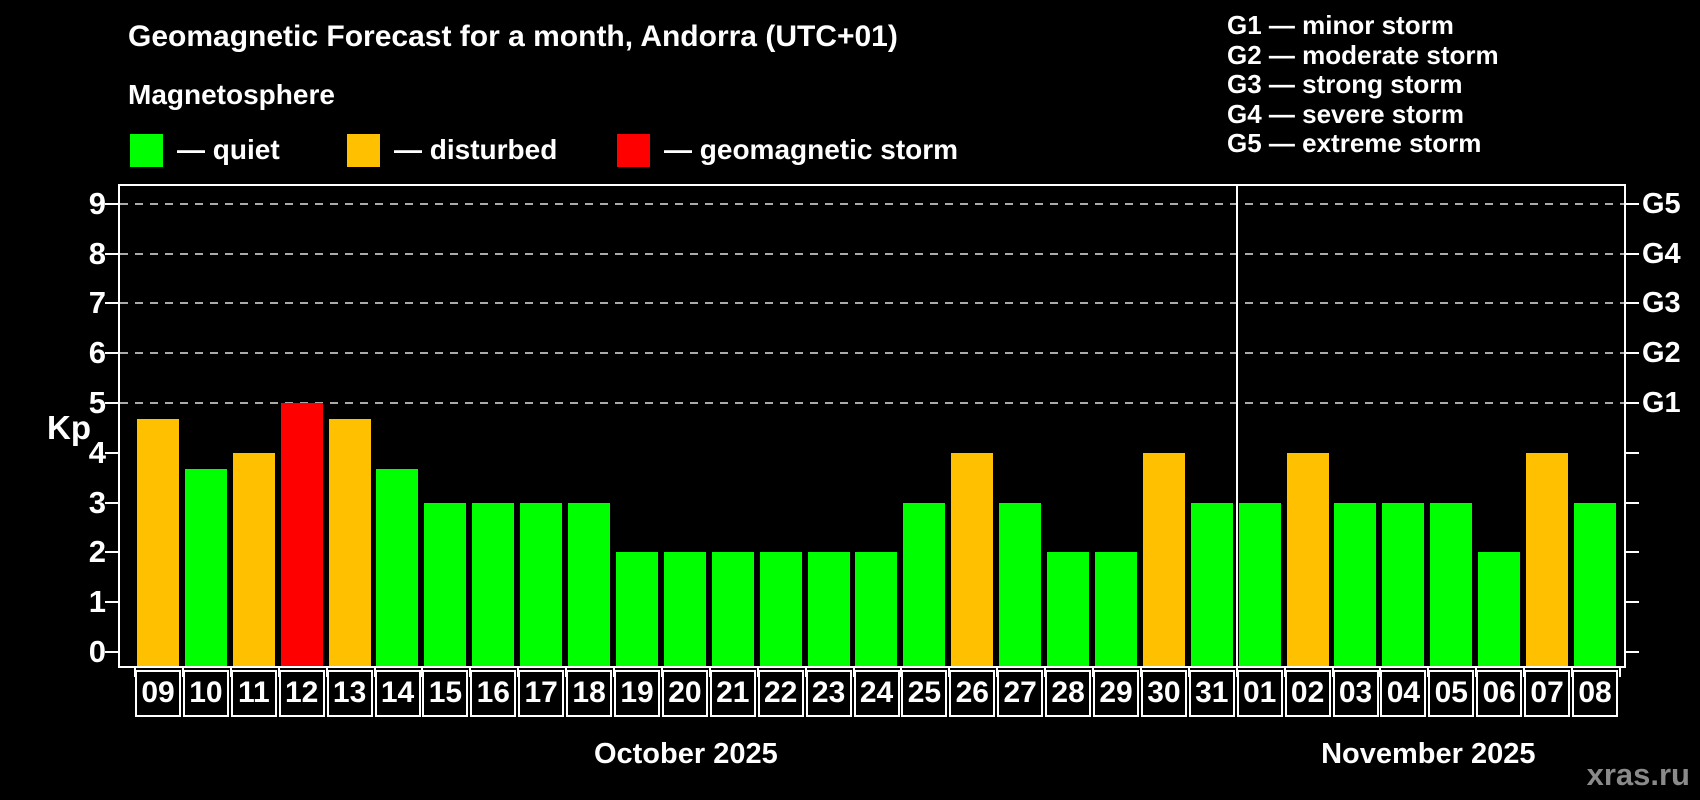  Describe the element at coordinates (228, 149) in the screenshot. I see `legend-label-quiet: — quiet` at that location.